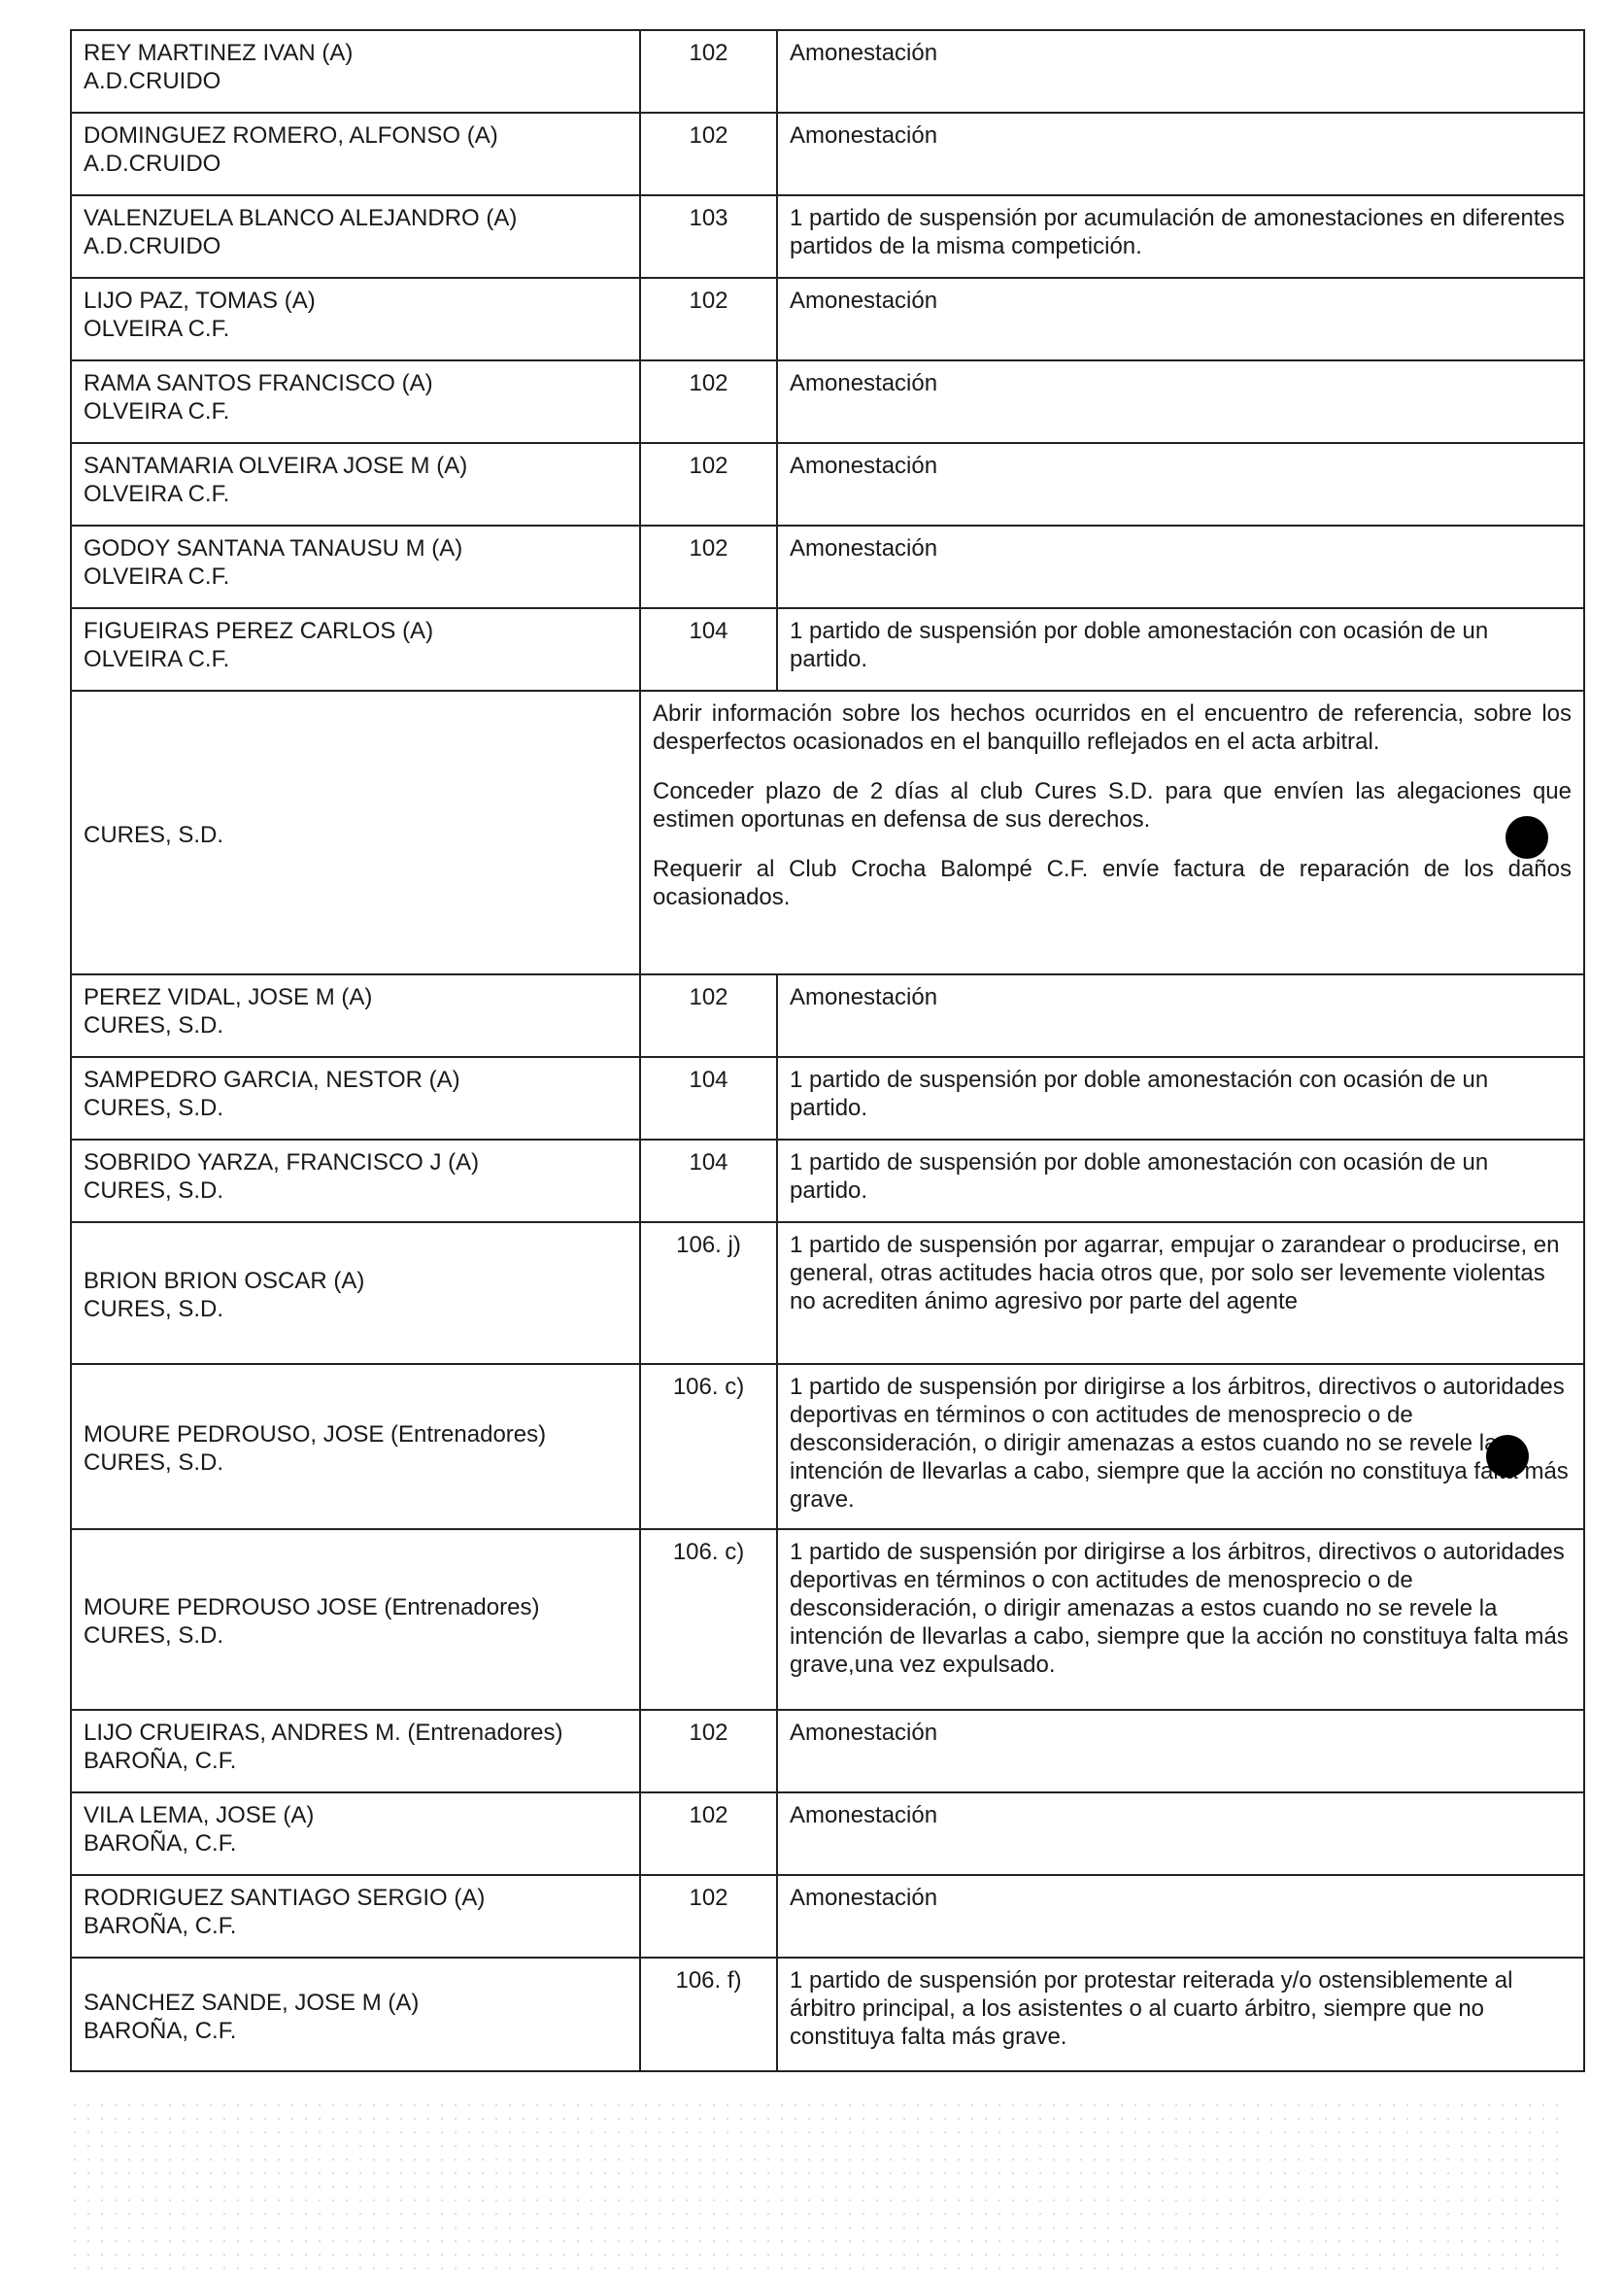  I want to click on name-line: REY MARTINEZ IVAN (A), so click(219, 53).